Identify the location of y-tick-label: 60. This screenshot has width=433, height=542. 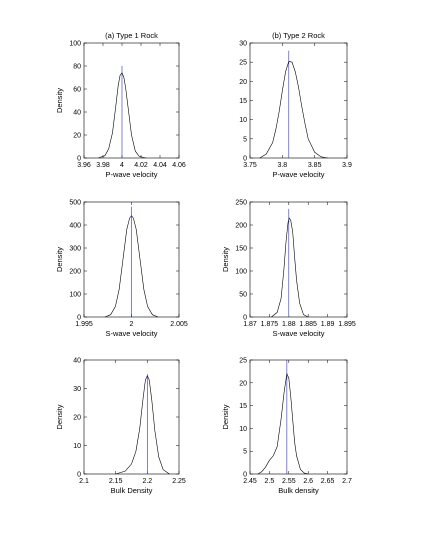
(77, 90).